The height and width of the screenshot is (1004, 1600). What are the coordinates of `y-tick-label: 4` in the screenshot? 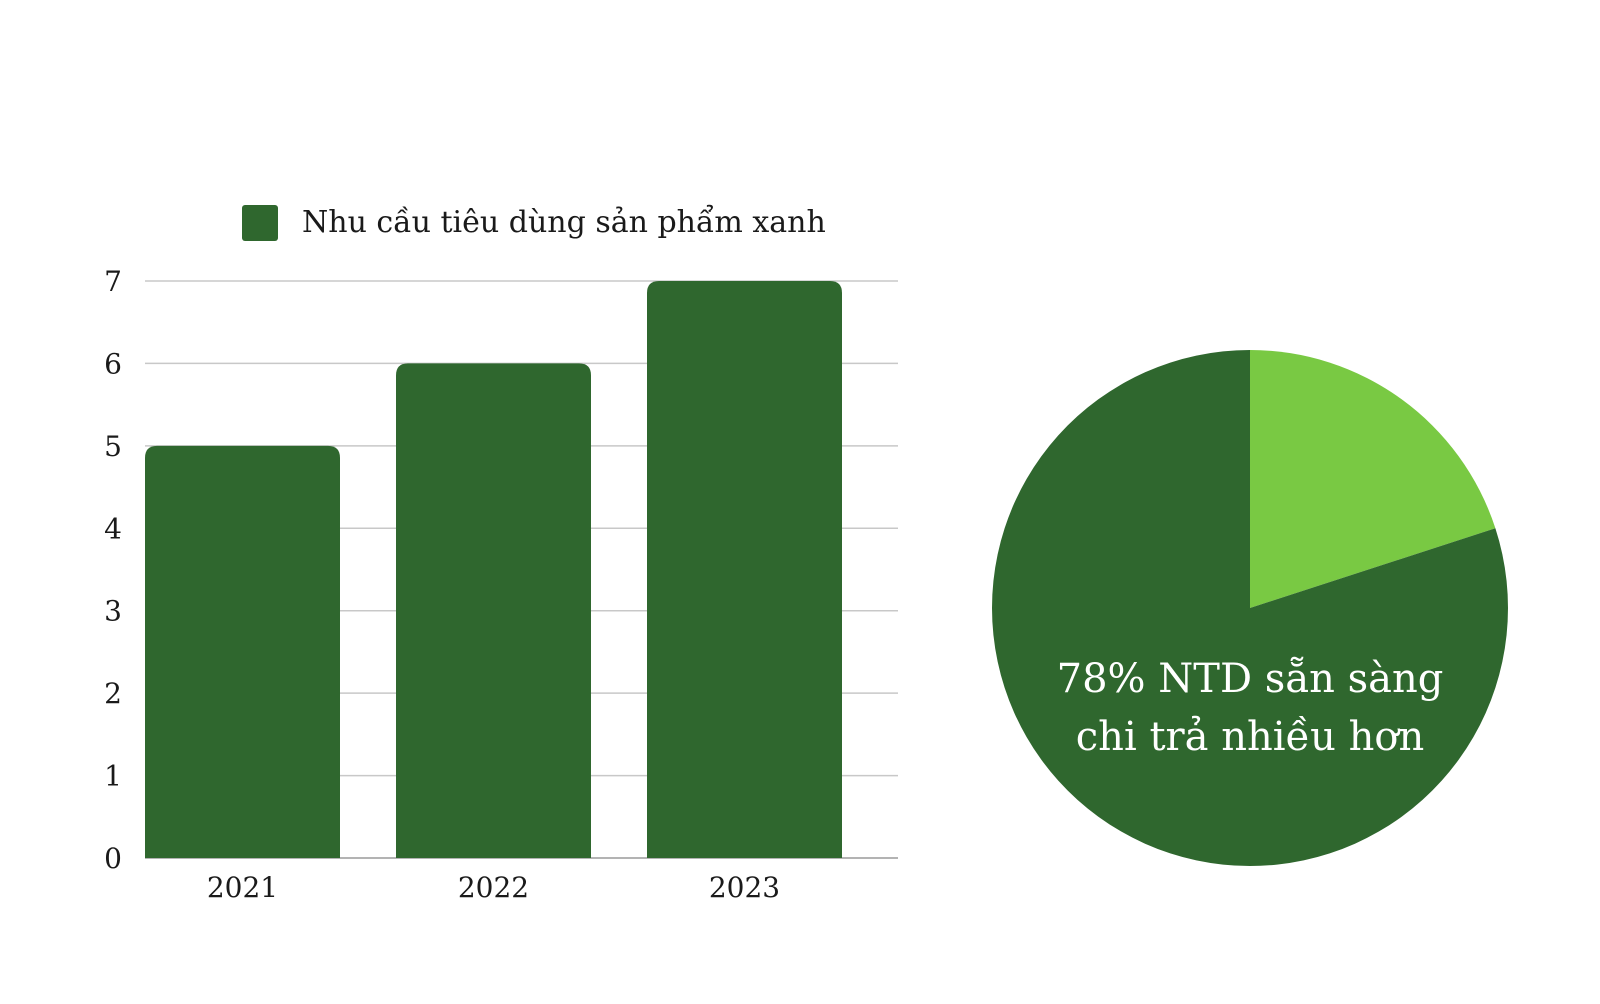 It's located at (113, 528).